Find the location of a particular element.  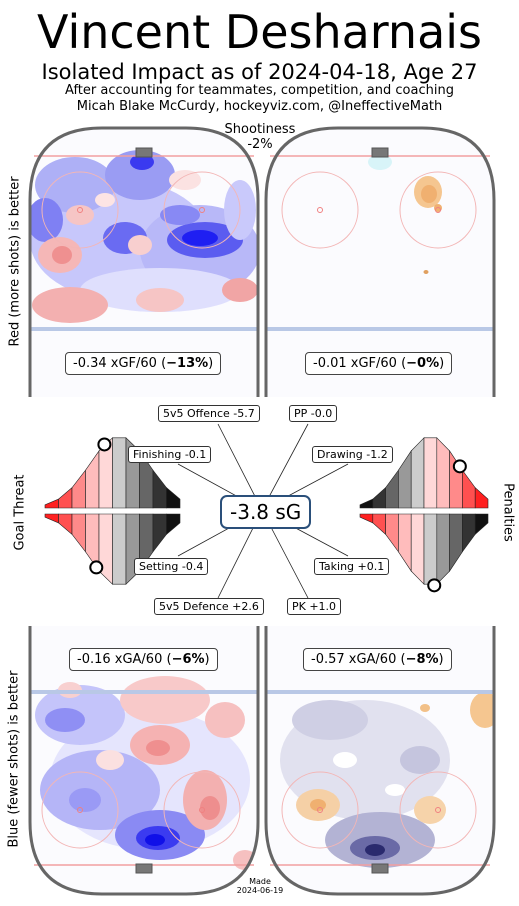

offence-5v5-rate: -0.34 xGF/60 (−13%) is located at coordinates (143, 363).